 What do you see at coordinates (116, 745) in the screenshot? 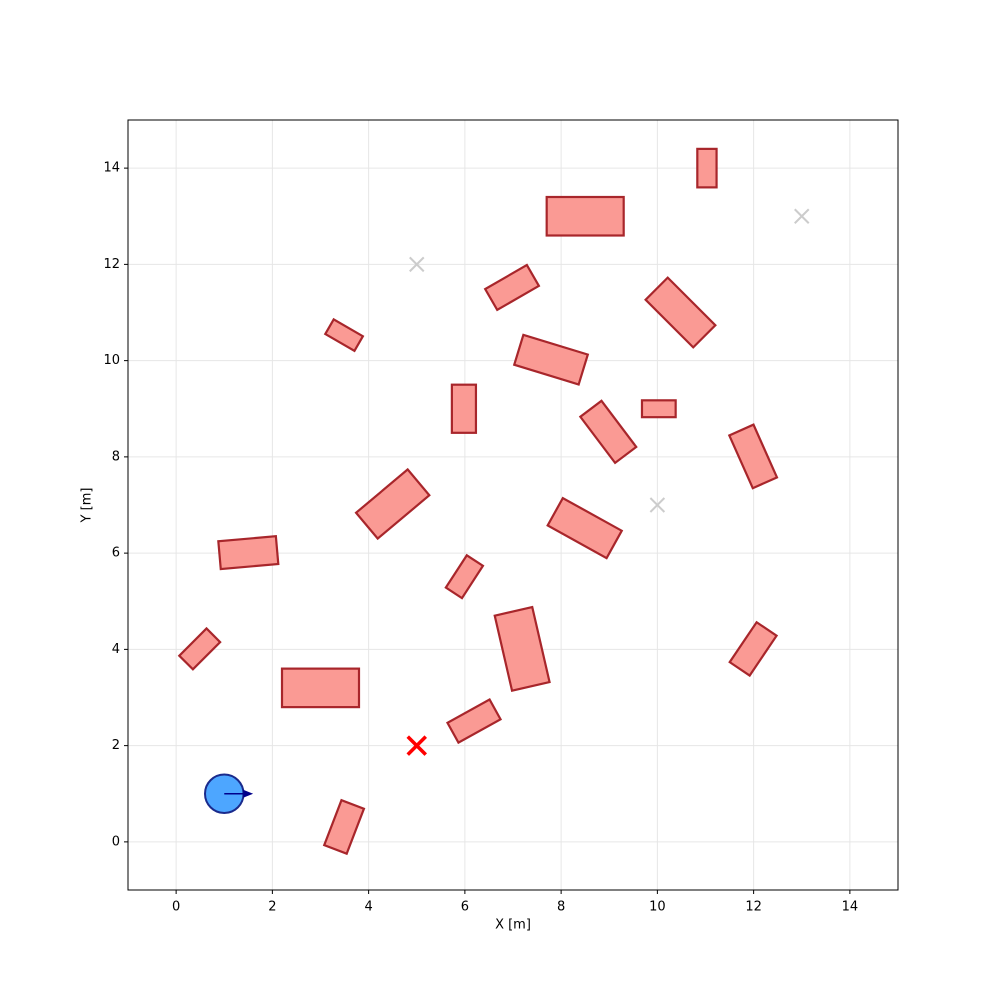
I see `y-tick-label: 2` at bounding box center [116, 745].